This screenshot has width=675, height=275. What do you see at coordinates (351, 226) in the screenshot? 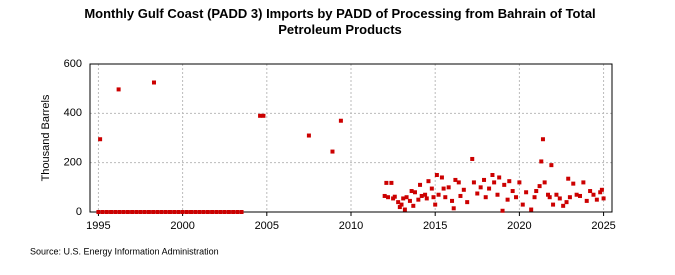
I see `x-tick-label: 2010` at bounding box center [351, 226].